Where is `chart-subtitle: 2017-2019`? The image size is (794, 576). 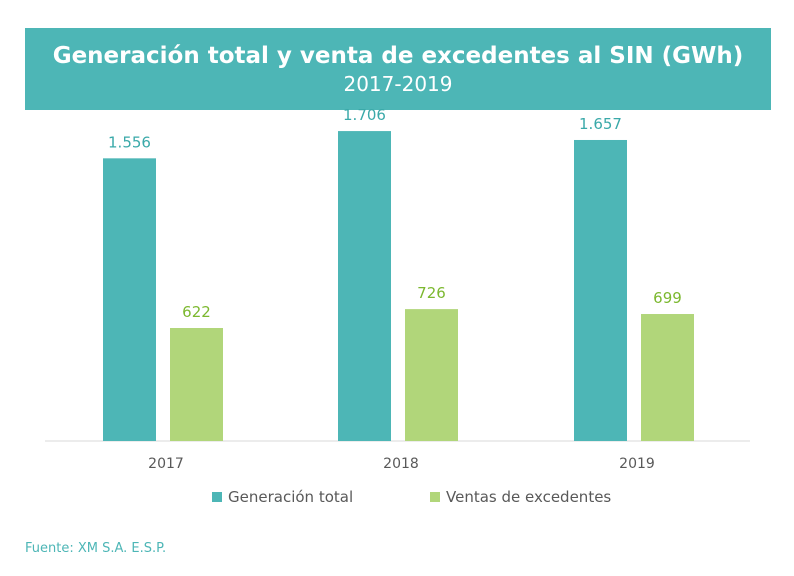 chart-subtitle: 2017-2019 is located at coordinates (398, 84).